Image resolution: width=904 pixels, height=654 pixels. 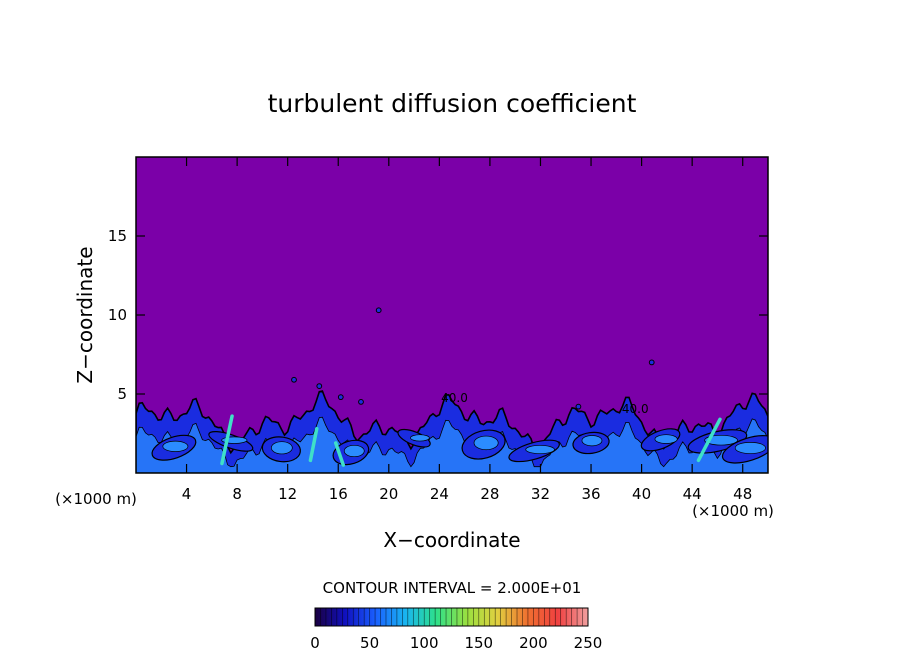 I want to click on contour-labels: 40.0 40.0, so click(x=544, y=403).